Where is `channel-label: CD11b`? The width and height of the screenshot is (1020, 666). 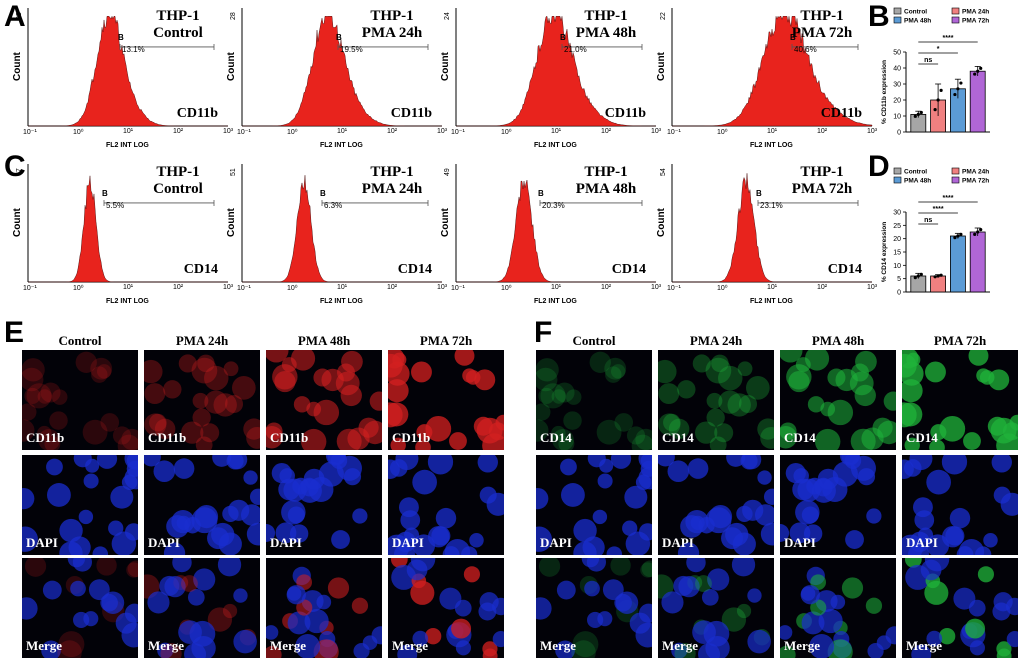
channel-label: CD11b is located at coordinates (167, 437).